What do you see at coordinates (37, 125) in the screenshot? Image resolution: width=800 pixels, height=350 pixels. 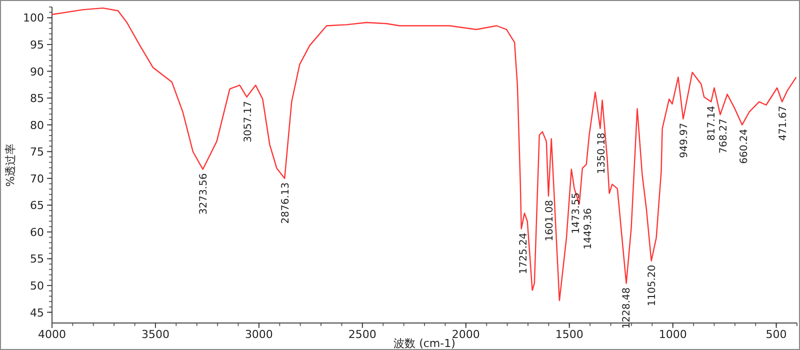 I see `y-tick-label: 80` at bounding box center [37, 125].